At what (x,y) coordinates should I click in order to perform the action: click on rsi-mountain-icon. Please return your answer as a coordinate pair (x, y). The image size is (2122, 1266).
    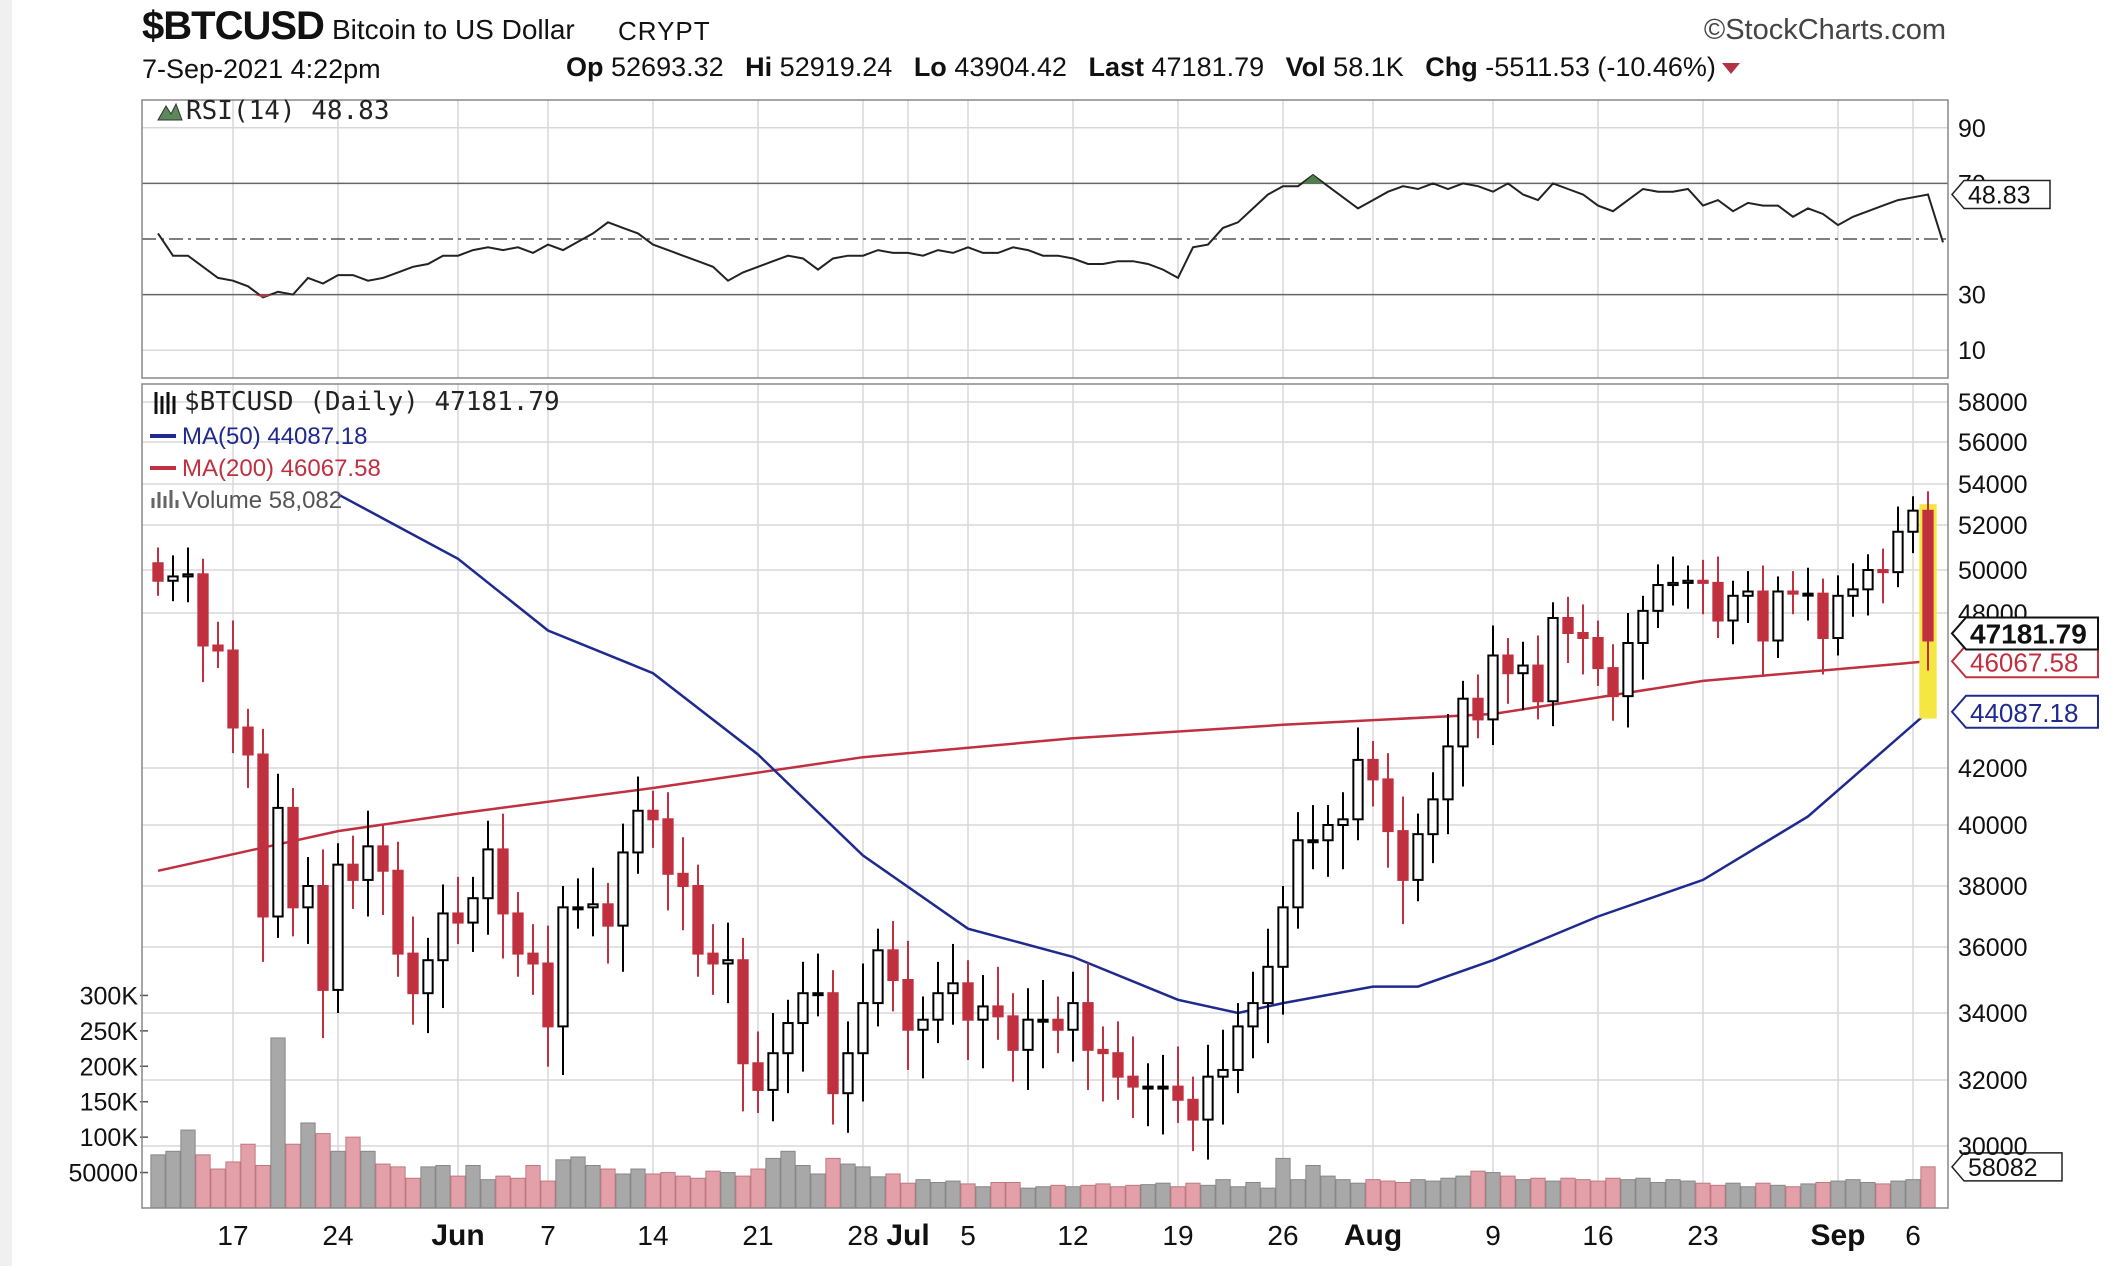
    Looking at the image, I should click on (170, 111).